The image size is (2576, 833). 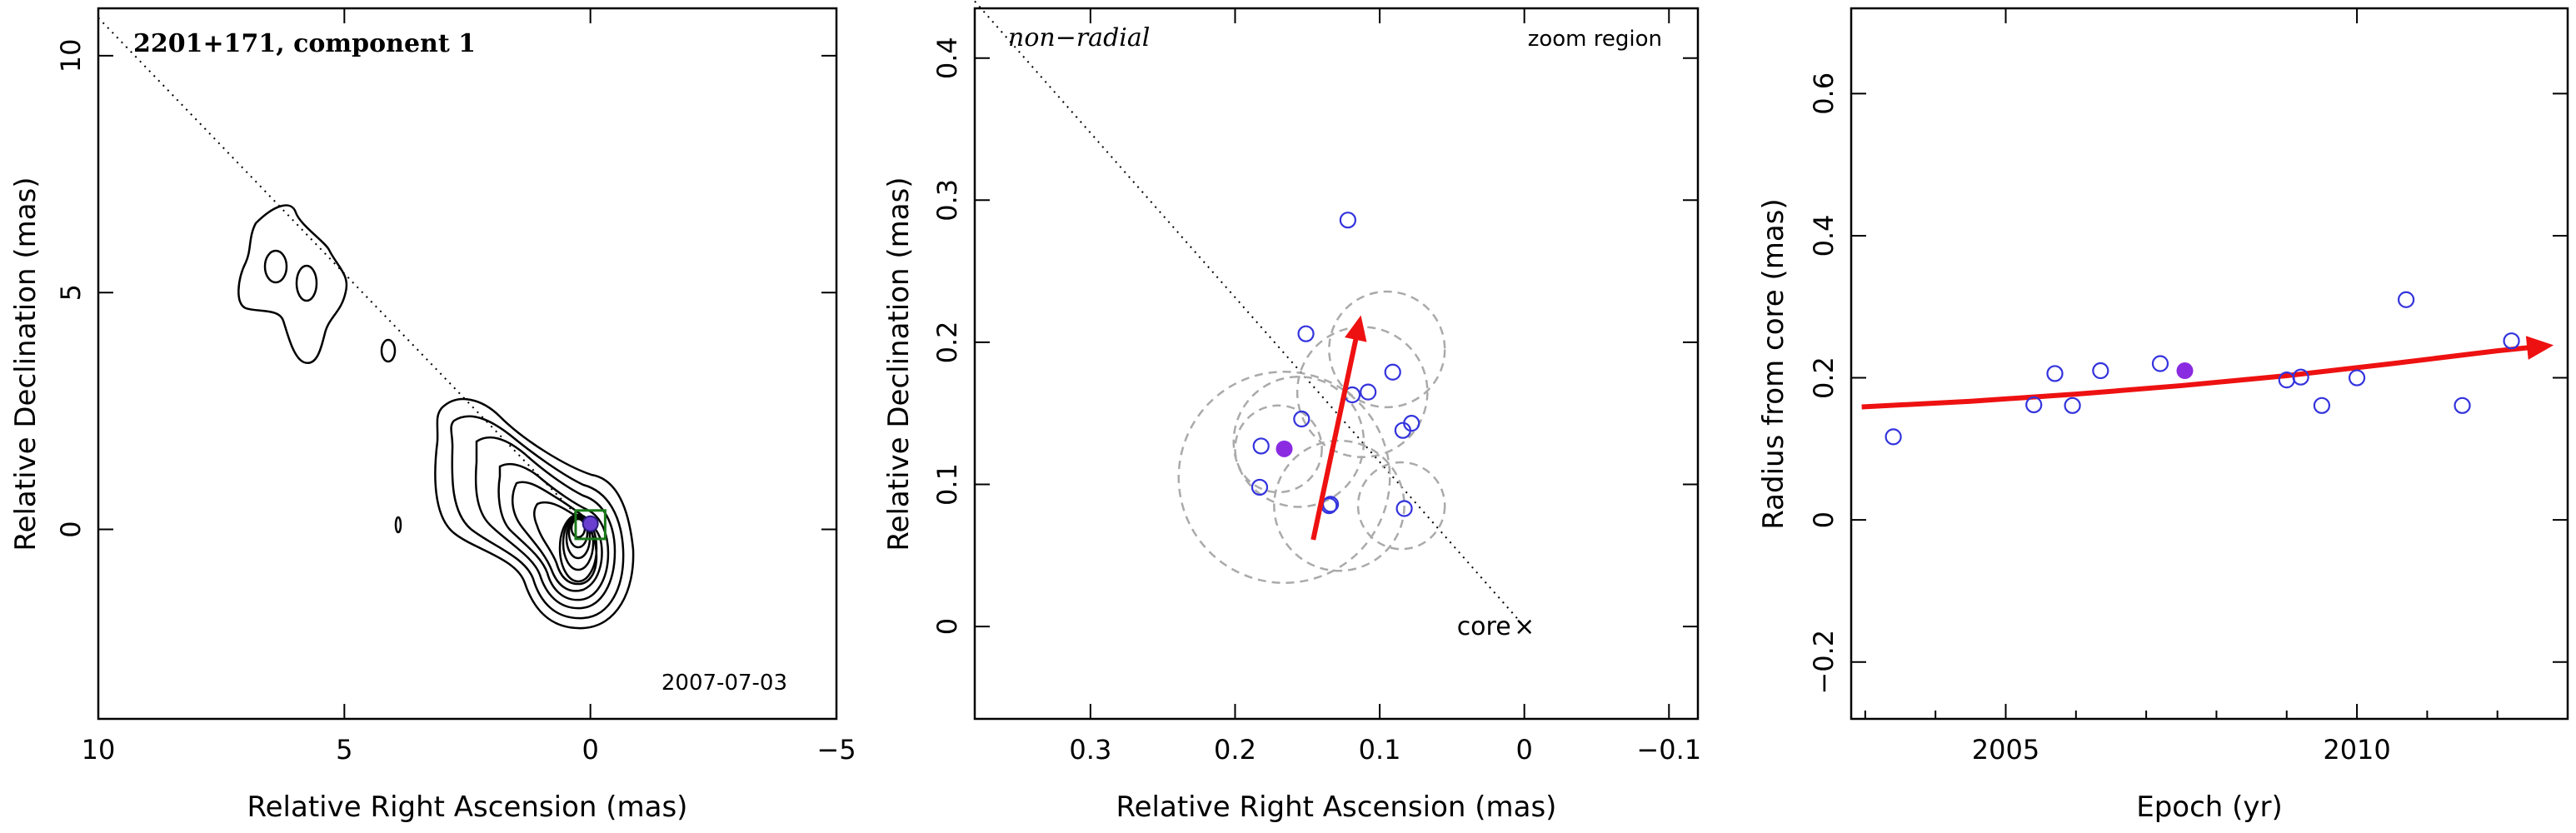 I want to click on panel-1-zoom-box, so click(x=590, y=525).